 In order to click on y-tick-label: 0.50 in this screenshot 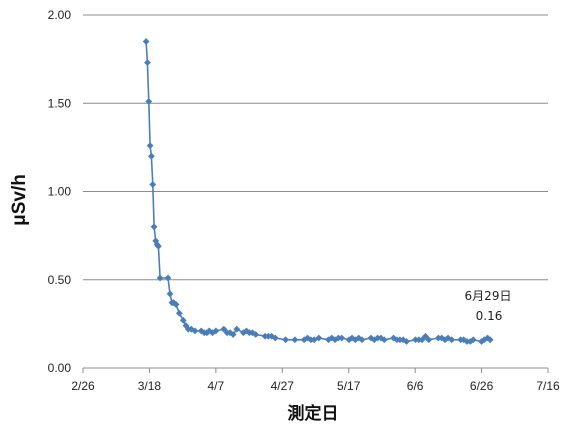, I will do `click(60, 280)`.